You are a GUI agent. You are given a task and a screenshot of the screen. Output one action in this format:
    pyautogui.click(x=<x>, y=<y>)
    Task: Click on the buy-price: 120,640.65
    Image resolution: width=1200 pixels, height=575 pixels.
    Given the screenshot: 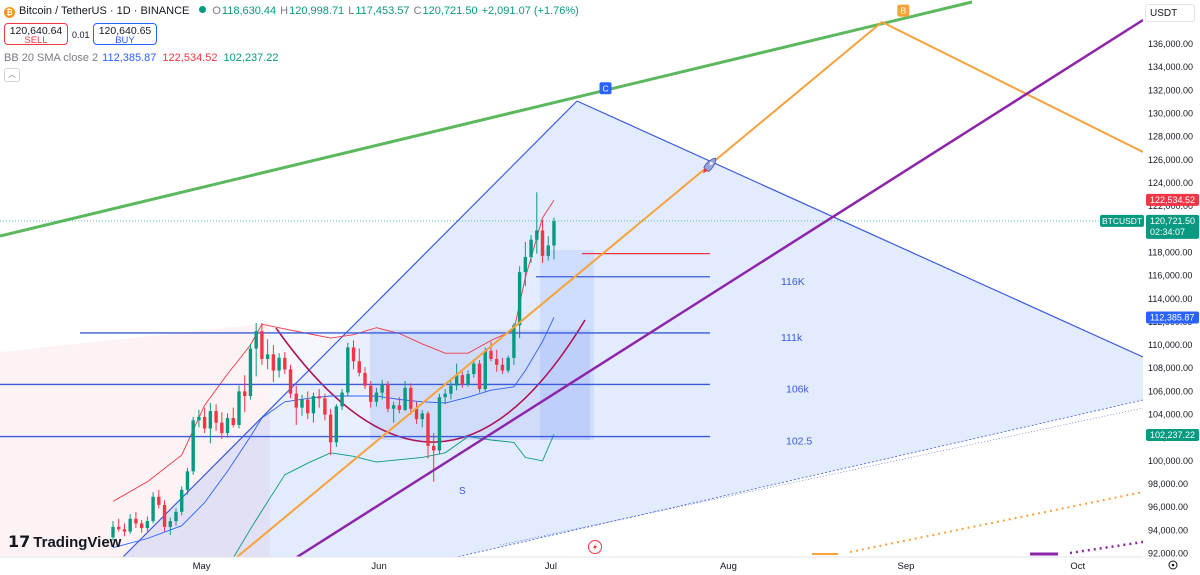 What is the action you would take?
    pyautogui.click(x=125, y=31)
    